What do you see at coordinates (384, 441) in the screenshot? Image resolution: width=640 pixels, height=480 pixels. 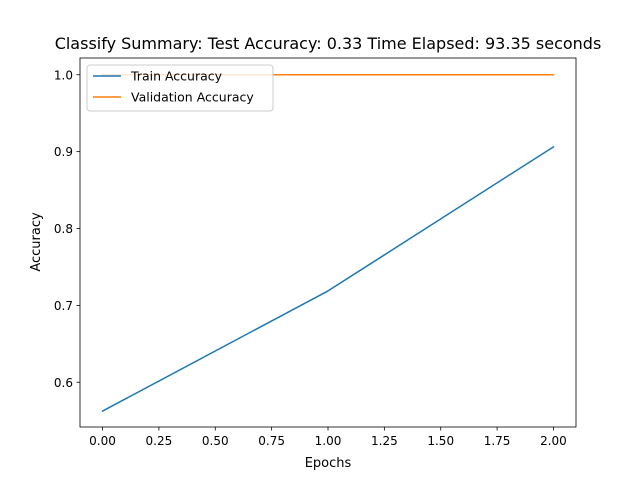 I see `x-tick-label: 1.25` at bounding box center [384, 441].